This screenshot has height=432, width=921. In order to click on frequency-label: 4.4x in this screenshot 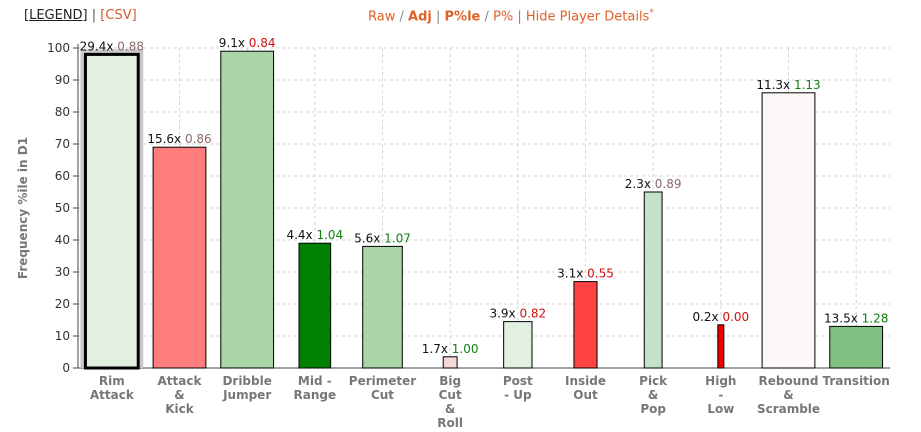, I will do `click(301, 235)`.